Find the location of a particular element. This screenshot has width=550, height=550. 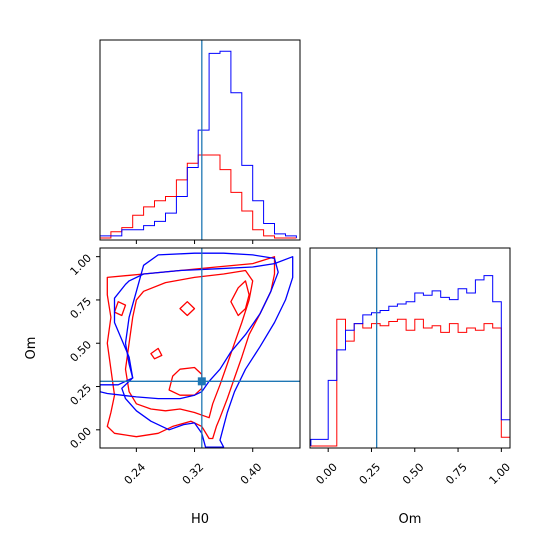

om-hist-group is located at coordinates (410, 361).